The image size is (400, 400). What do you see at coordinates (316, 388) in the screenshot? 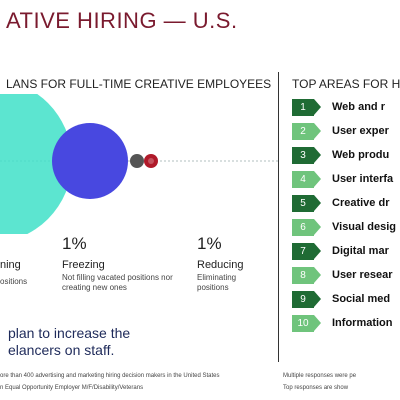
I see `footnote-top-responses: Top responses are show` at bounding box center [316, 388].